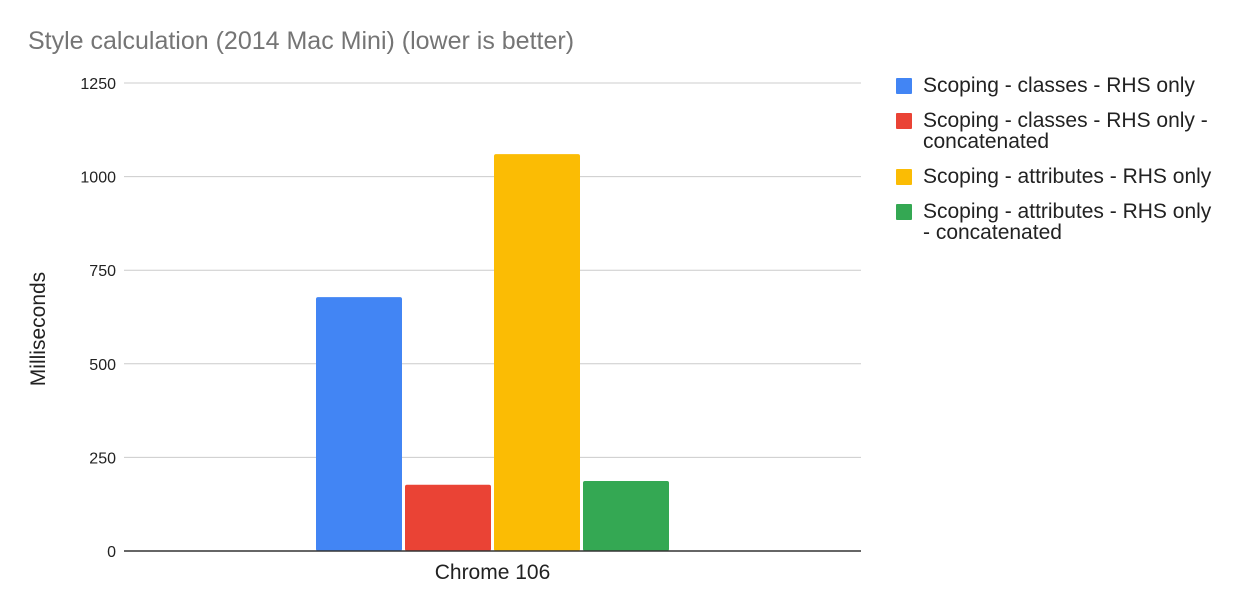 The image size is (1246, 614). Describe the element at coordinates (38, 329) in the screenshot. I see `y-axis-title: Milliseconds` at that location.